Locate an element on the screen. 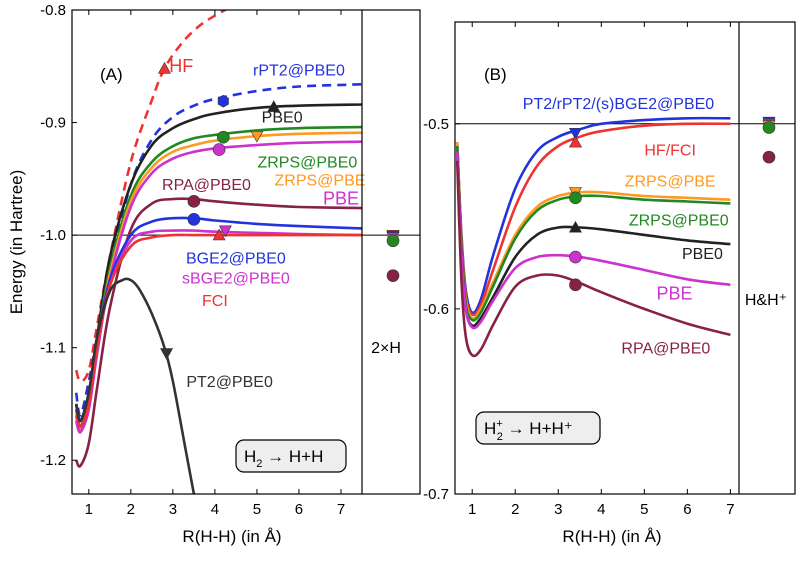  y-tick-label: -1.1 is located at coordinates (53, 348).